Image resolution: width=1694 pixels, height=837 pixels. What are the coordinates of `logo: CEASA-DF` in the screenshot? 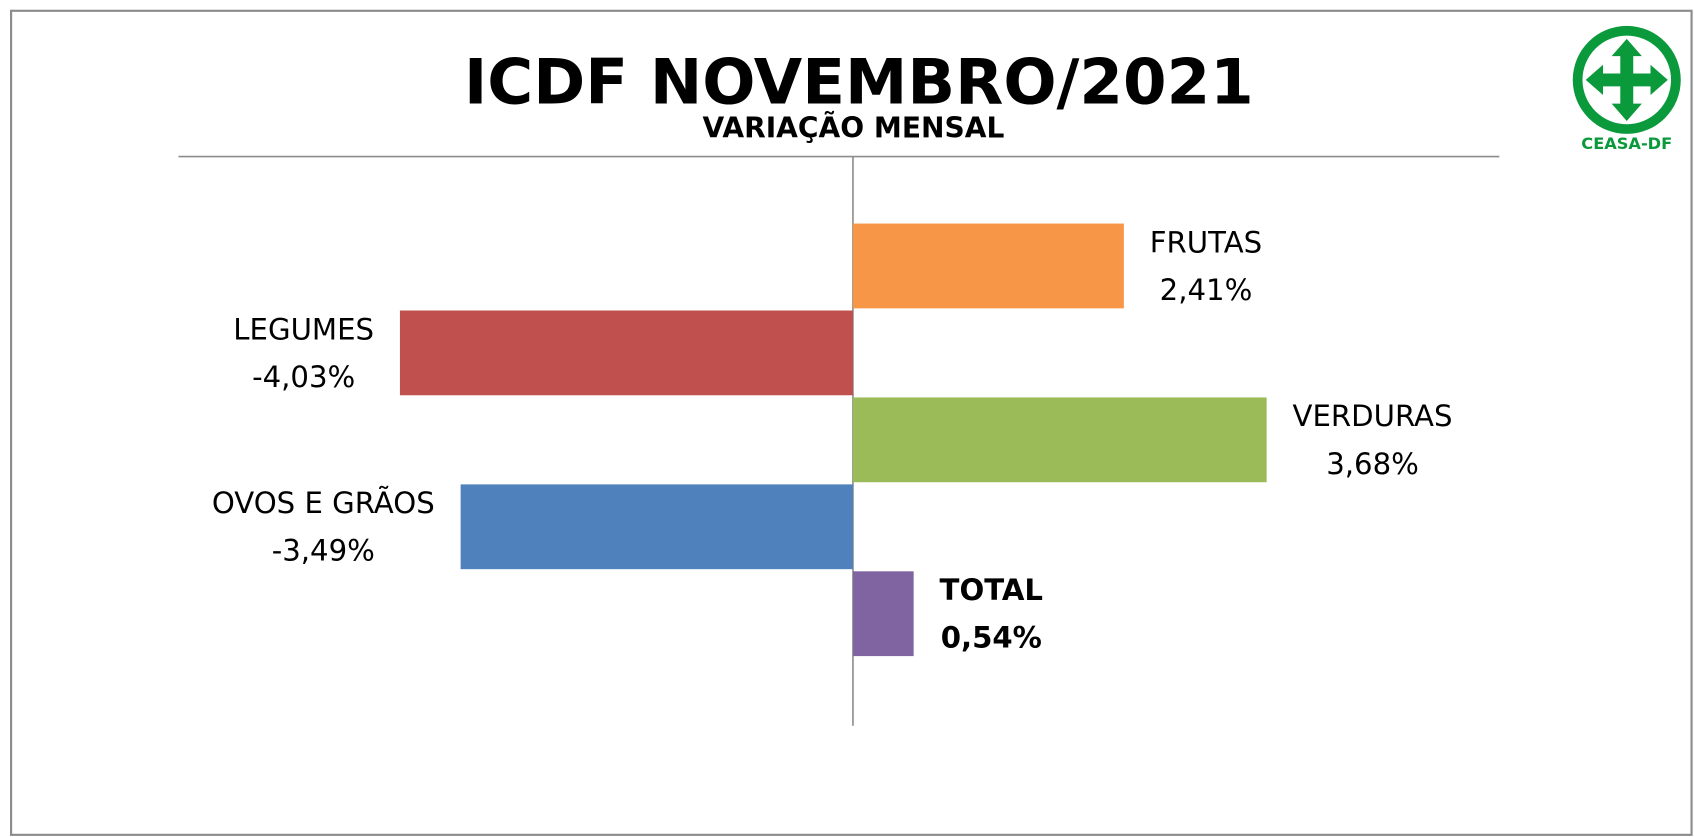 It's located at (1626, 89).